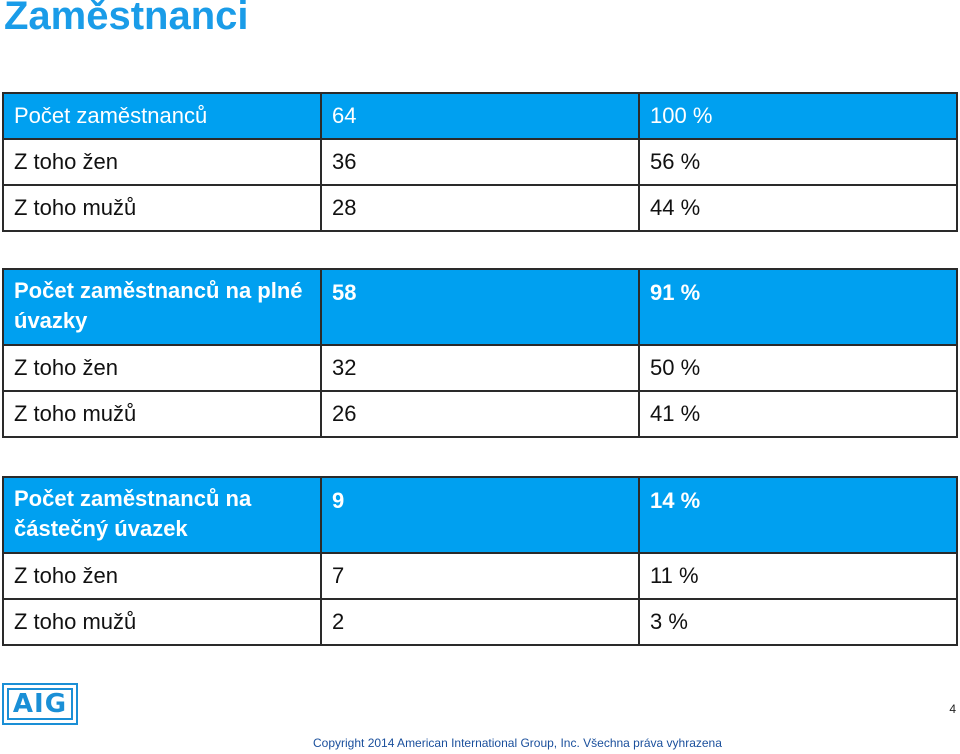 Image resolution: width=960 pixels, height=754 pixels. I want to click on table-row-women: Z toho žen 7 11 %, so click(480, 576).